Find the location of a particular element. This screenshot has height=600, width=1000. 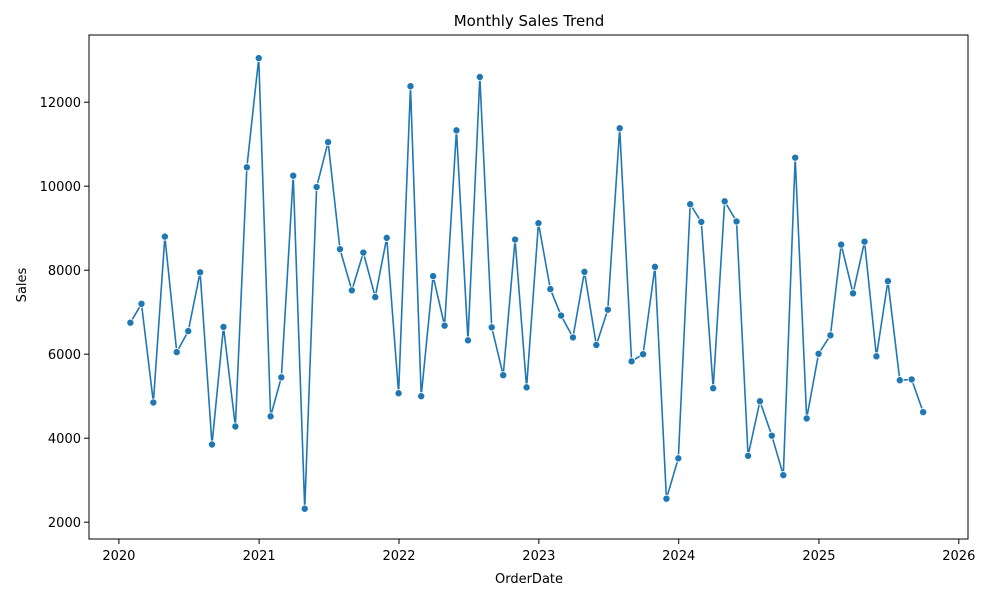

x-tick-label: 2026 is located at coordinates (958, 556).